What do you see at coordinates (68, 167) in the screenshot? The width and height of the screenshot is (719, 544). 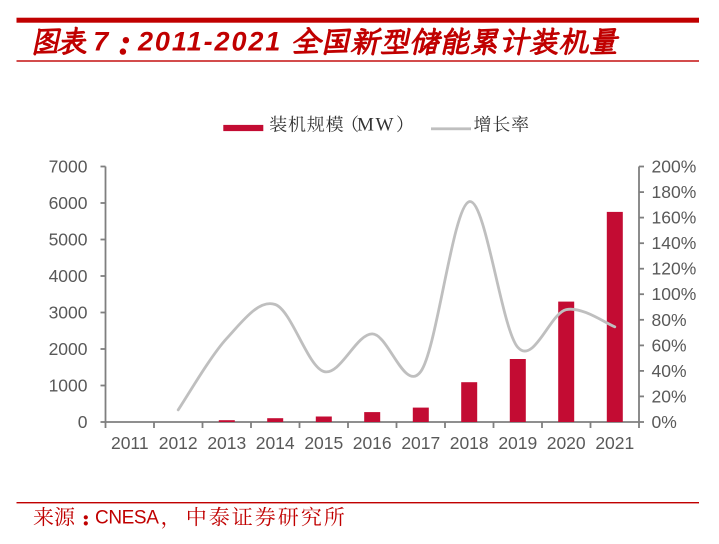 I see `svg-text: 7000` at bounding box center [68, 167].